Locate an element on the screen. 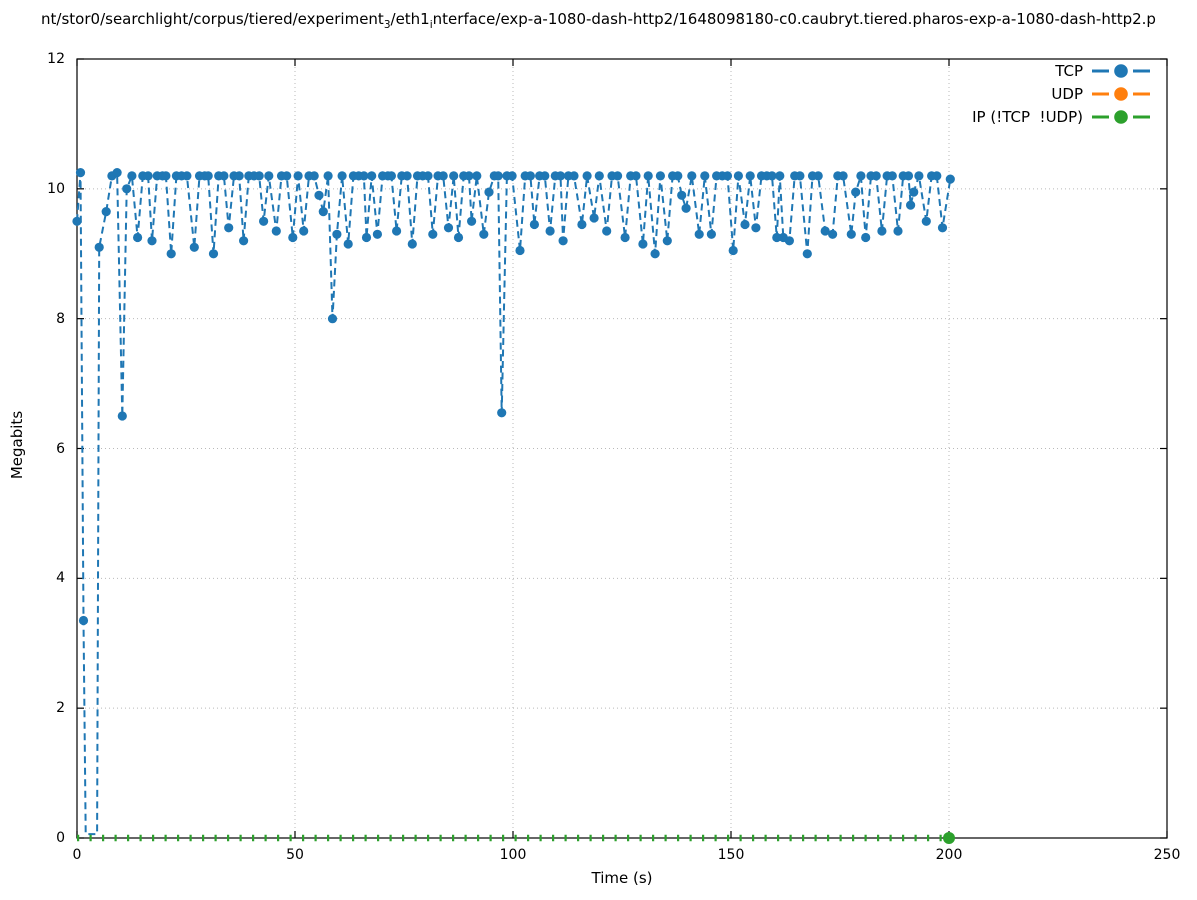 The width and height of the screenshot is (1197, 900). legend-item-ip-tcp-udp-: IP (!TCP !UDP) is located at coordinates (1061, 116).